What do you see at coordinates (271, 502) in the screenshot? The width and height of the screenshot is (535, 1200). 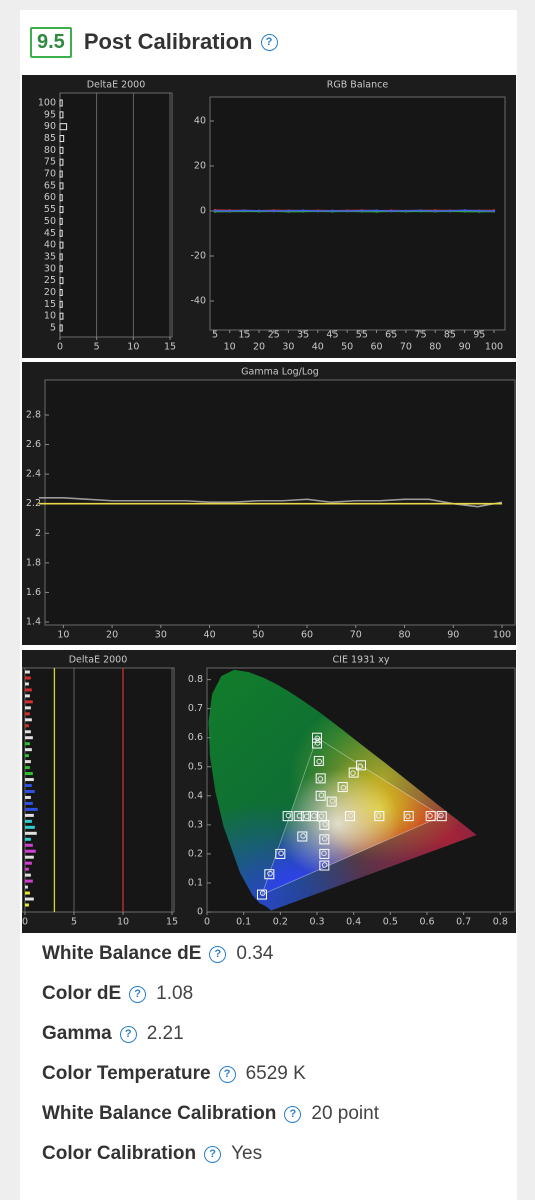 I see `series-line` at bounding box center [271, 502].